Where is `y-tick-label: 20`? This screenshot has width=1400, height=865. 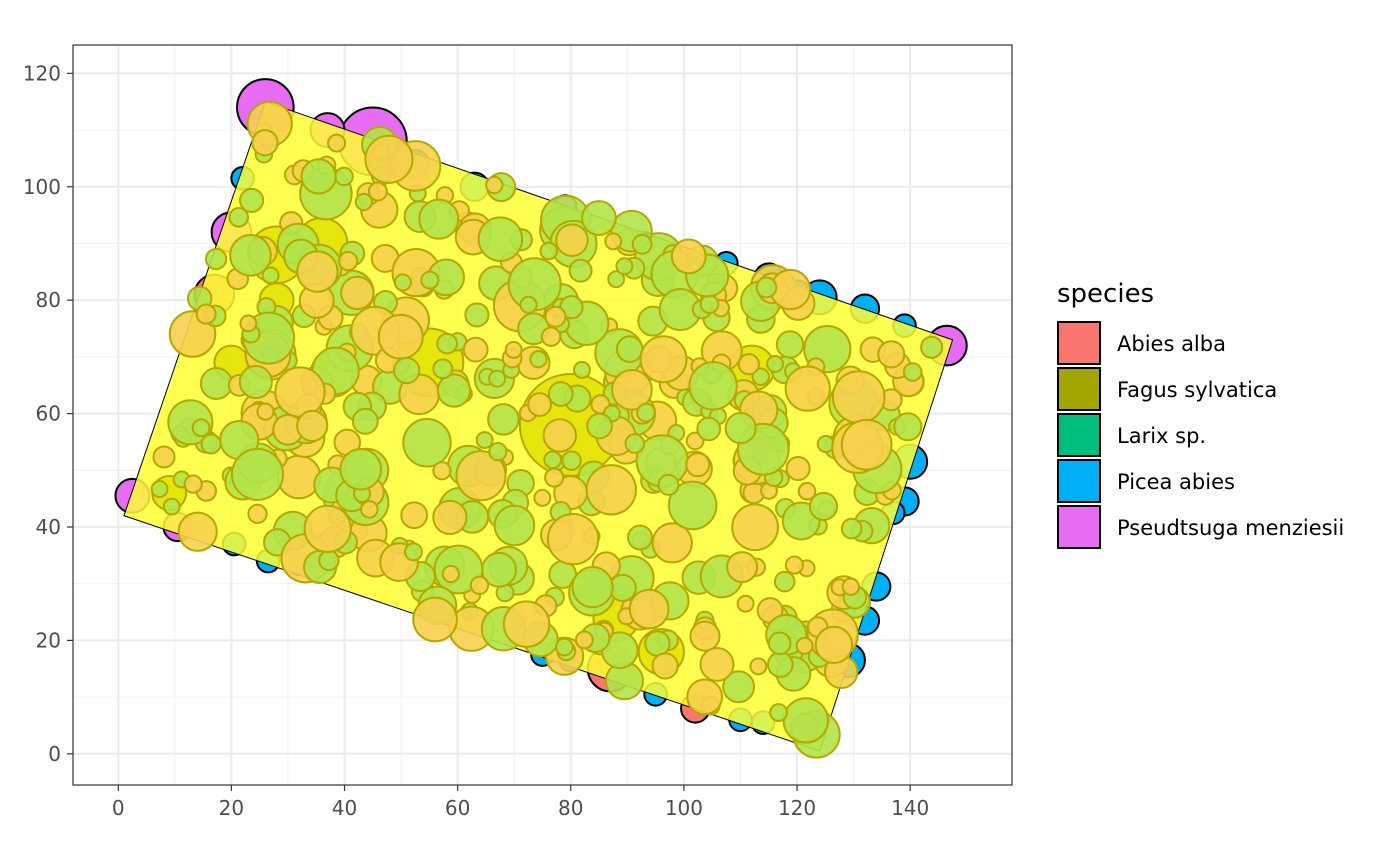 y-tick-label: 20 is located at coordinates (48, 640).